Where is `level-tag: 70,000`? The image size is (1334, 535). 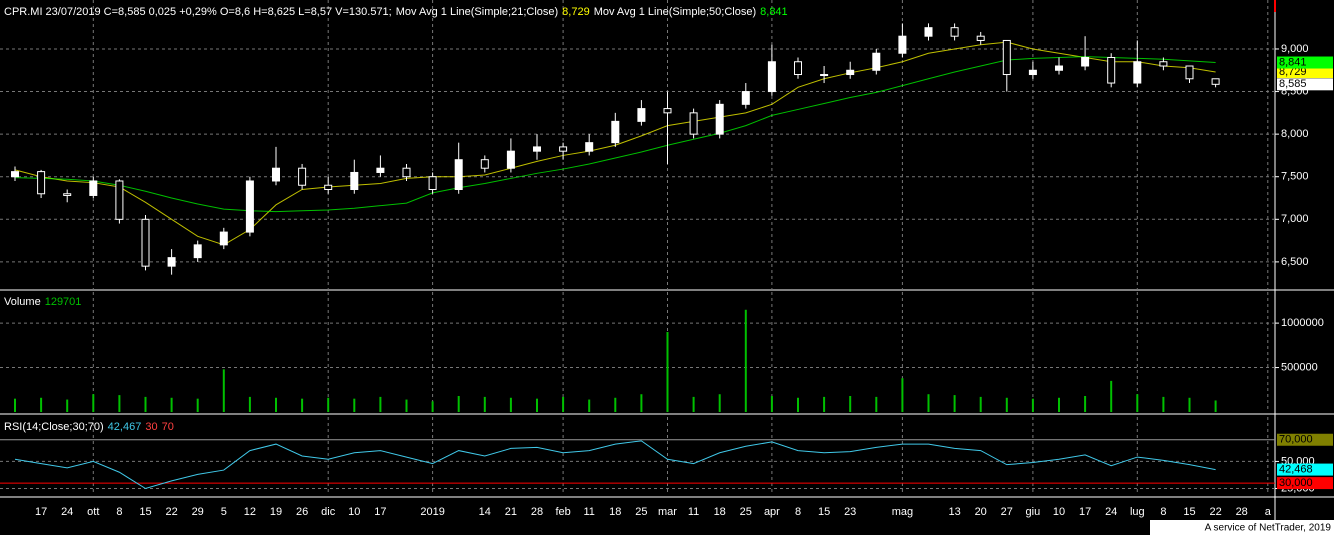 level-tag: 70,000 is located at coordinates (1296, 440).